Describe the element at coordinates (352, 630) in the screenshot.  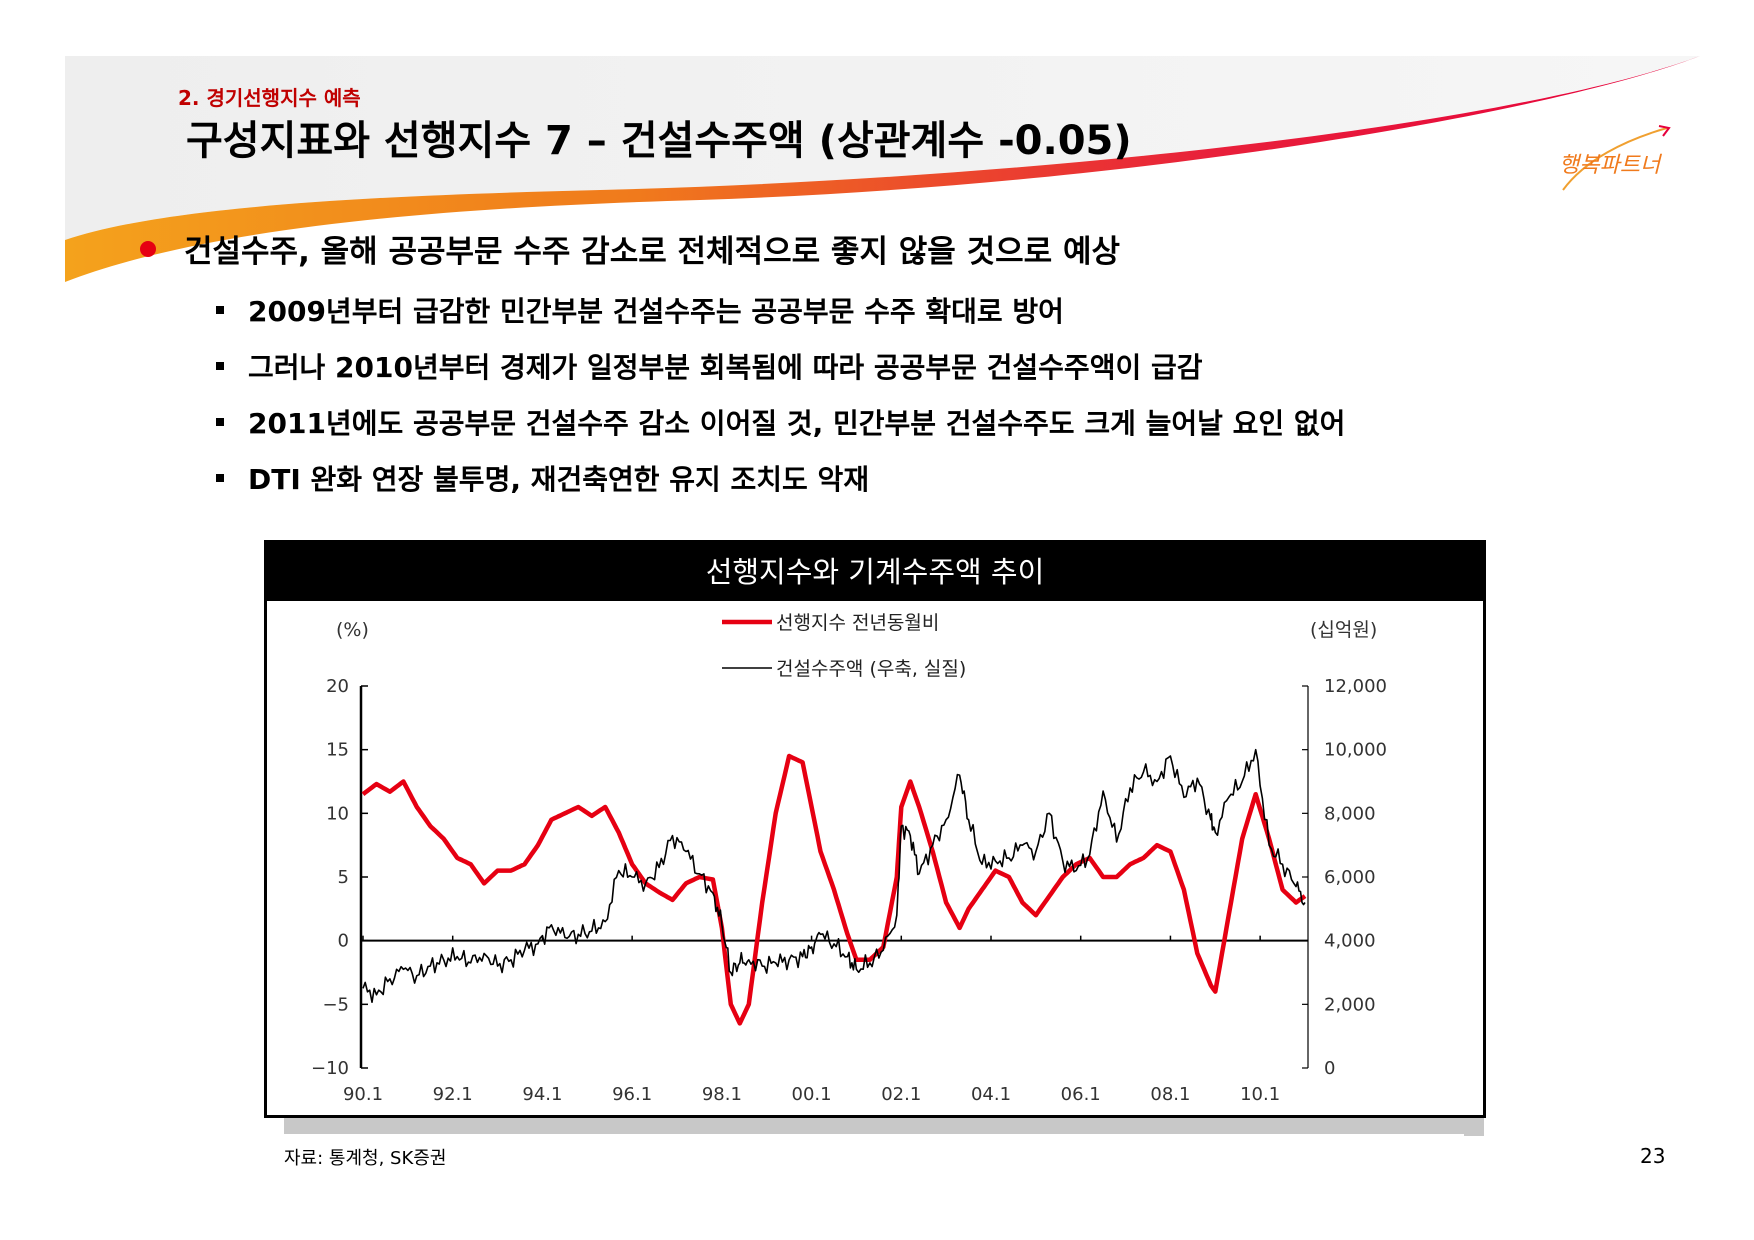
I see `left-axis-unit: (%)` at that location.